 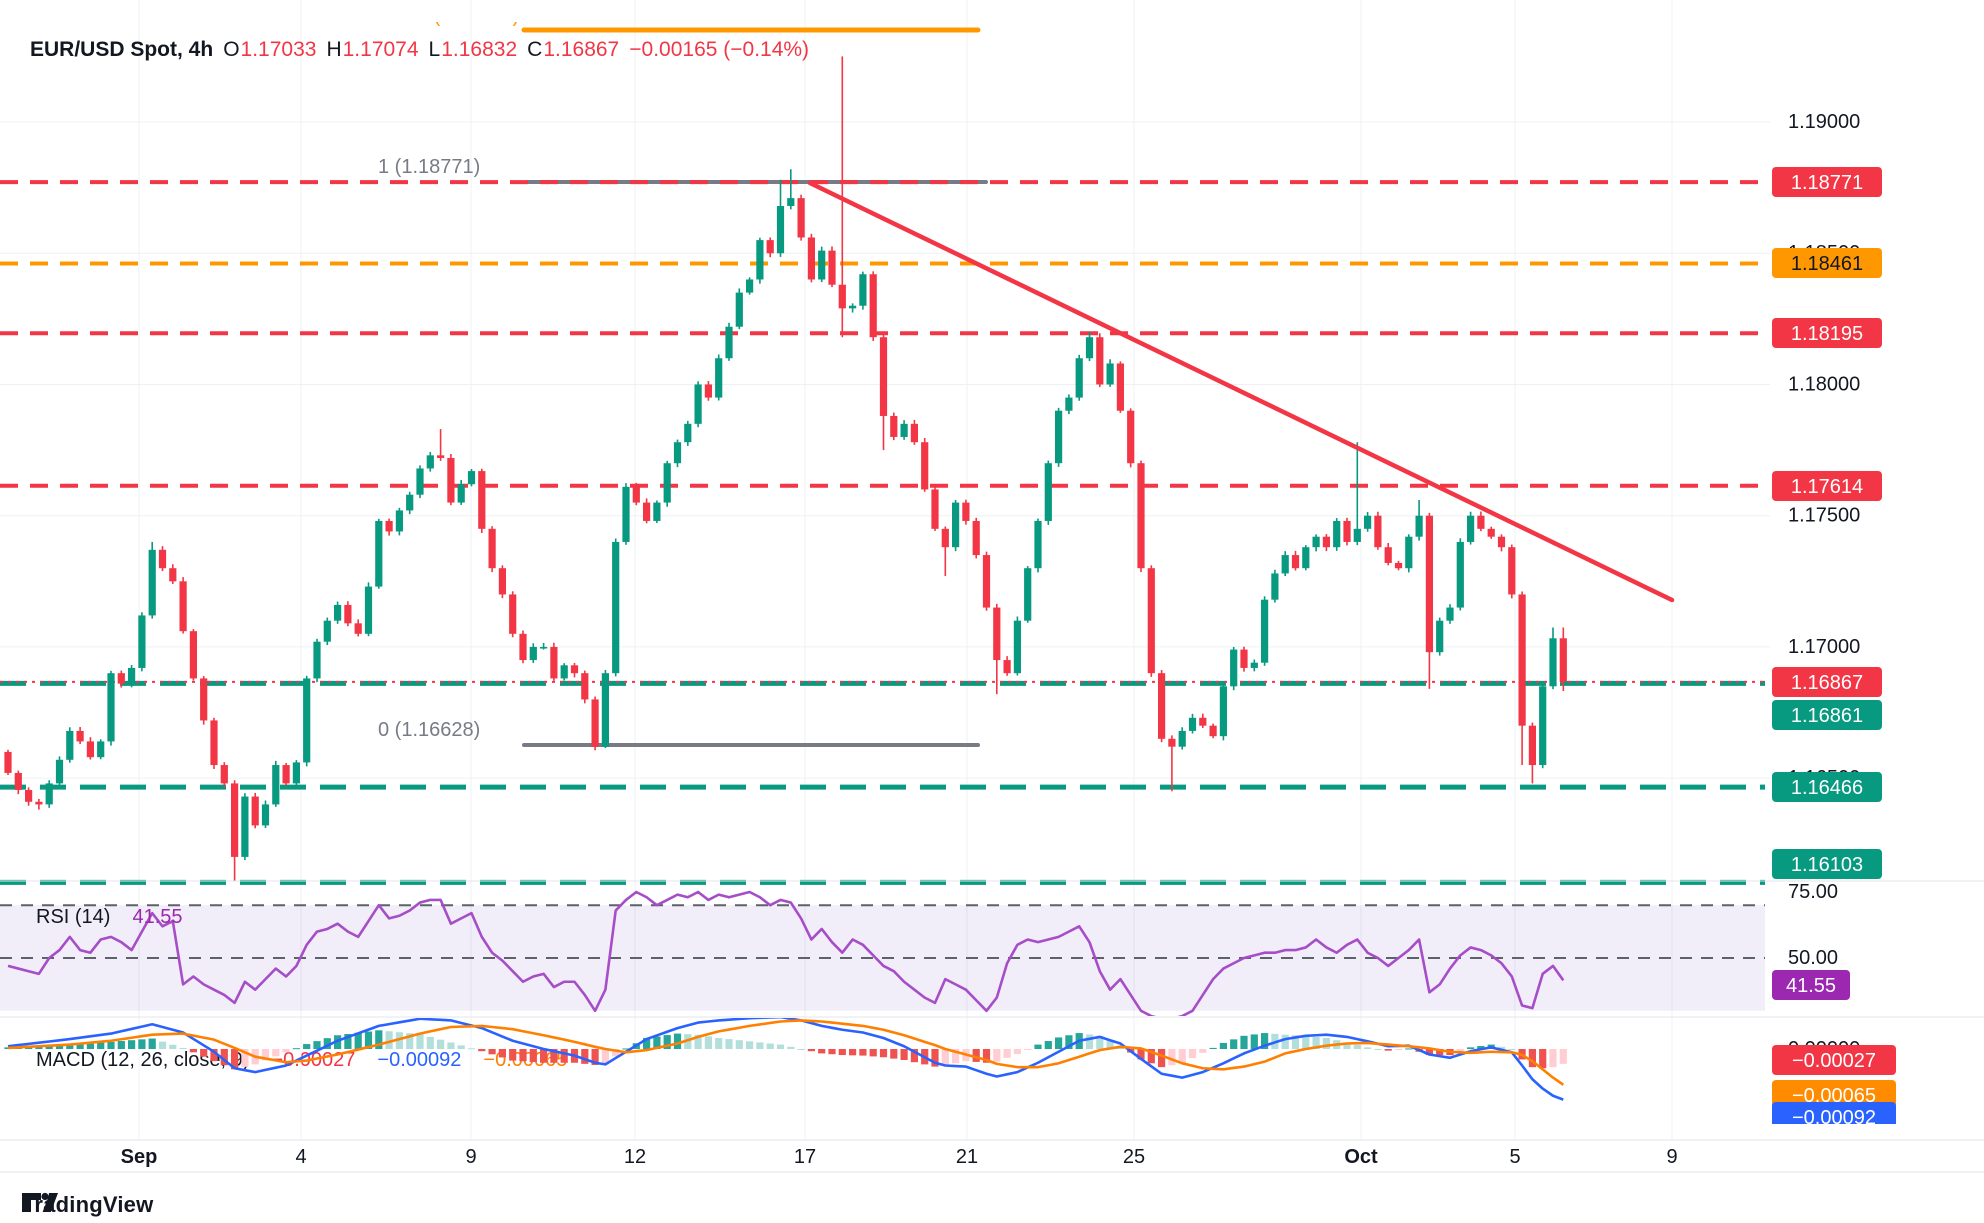 I want to click on svg-text: 1.19000, so click(x=1824, y=122).